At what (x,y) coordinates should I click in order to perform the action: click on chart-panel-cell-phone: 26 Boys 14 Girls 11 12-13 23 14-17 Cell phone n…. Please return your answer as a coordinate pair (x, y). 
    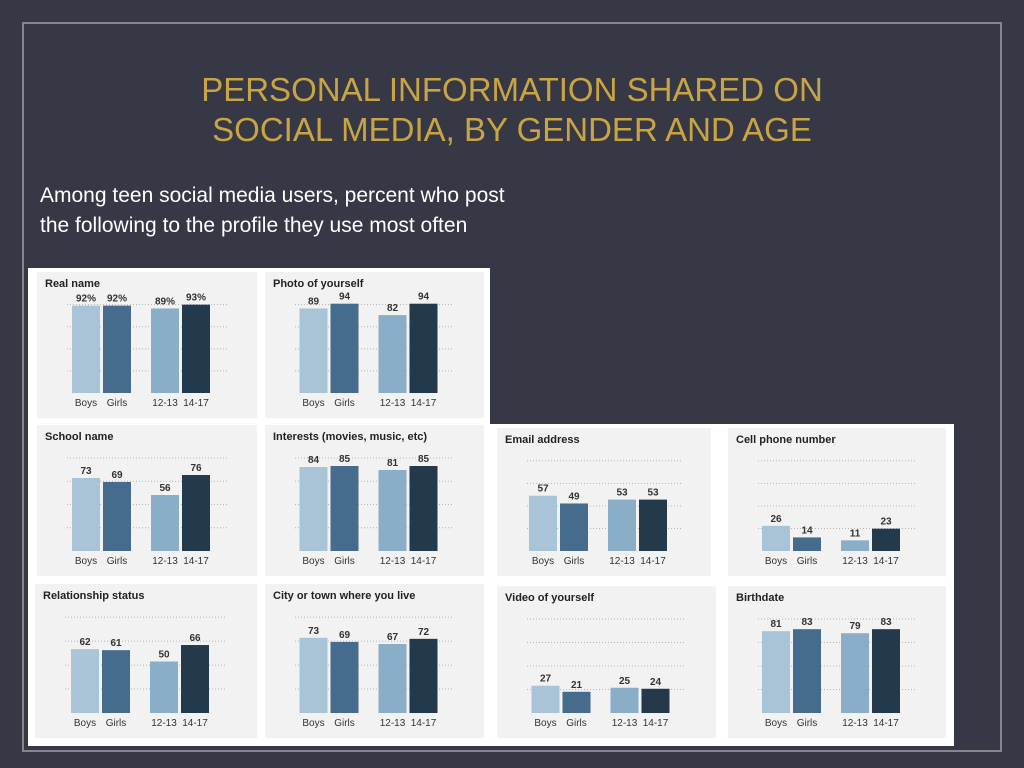
    Looking at the image, I should click on (837, 502).